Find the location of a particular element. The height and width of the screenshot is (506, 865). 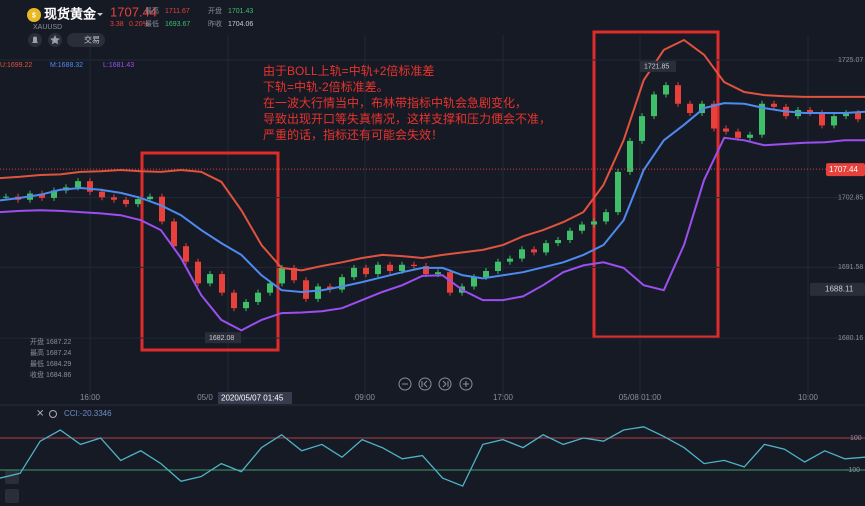

instrument-title: 现货黄金 is located at coordinates (70, 13).